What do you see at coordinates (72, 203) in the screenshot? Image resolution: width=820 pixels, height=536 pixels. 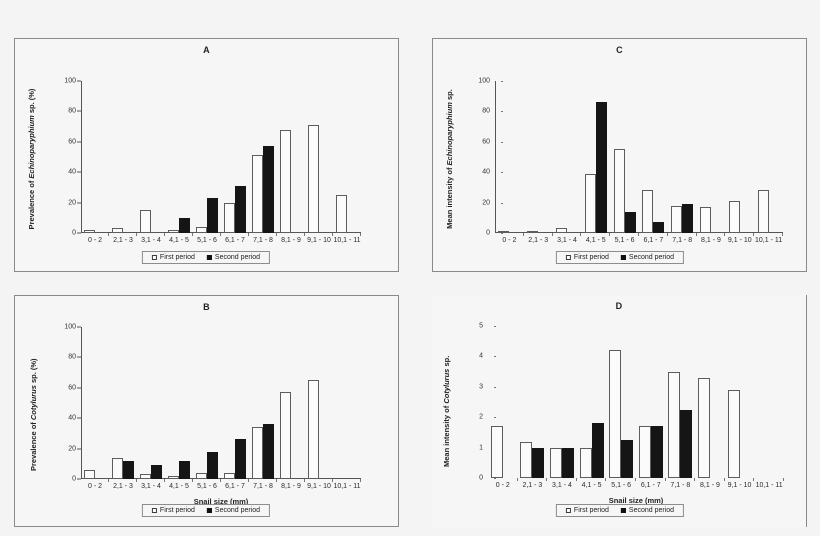 I see `panel-a-y-tick-label: 20` at bounding box center [72, 203].